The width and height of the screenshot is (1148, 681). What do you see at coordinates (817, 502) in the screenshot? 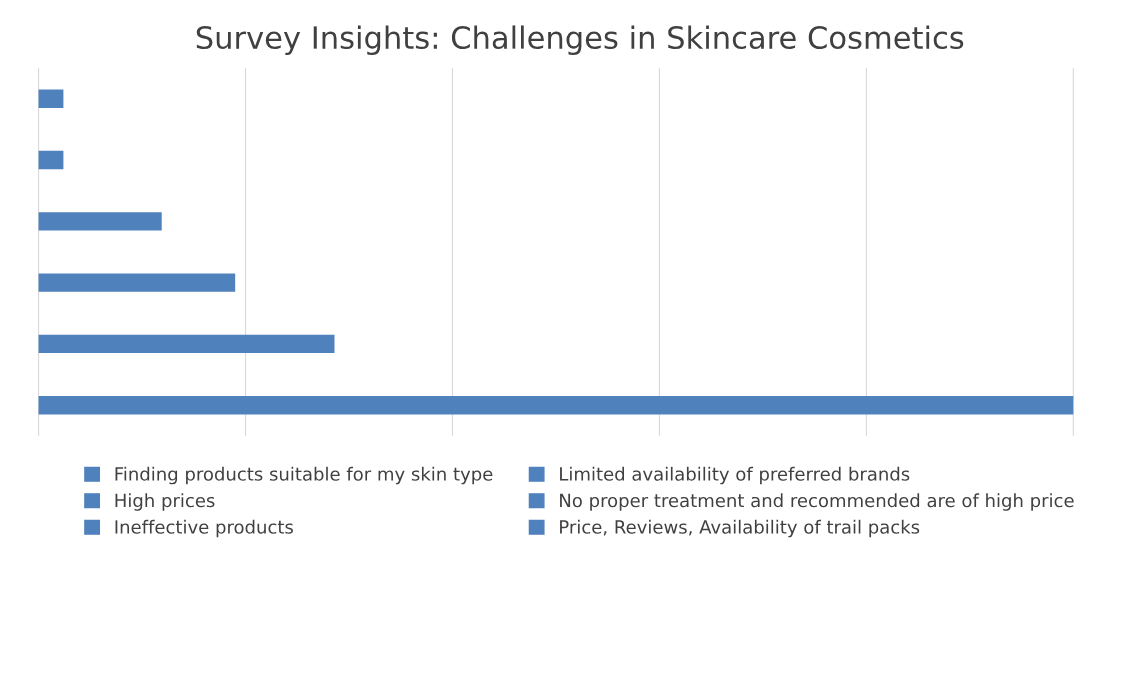
I see `legend-label: No proper treatment and recommended are of high price` at bounding box center [817, 502].